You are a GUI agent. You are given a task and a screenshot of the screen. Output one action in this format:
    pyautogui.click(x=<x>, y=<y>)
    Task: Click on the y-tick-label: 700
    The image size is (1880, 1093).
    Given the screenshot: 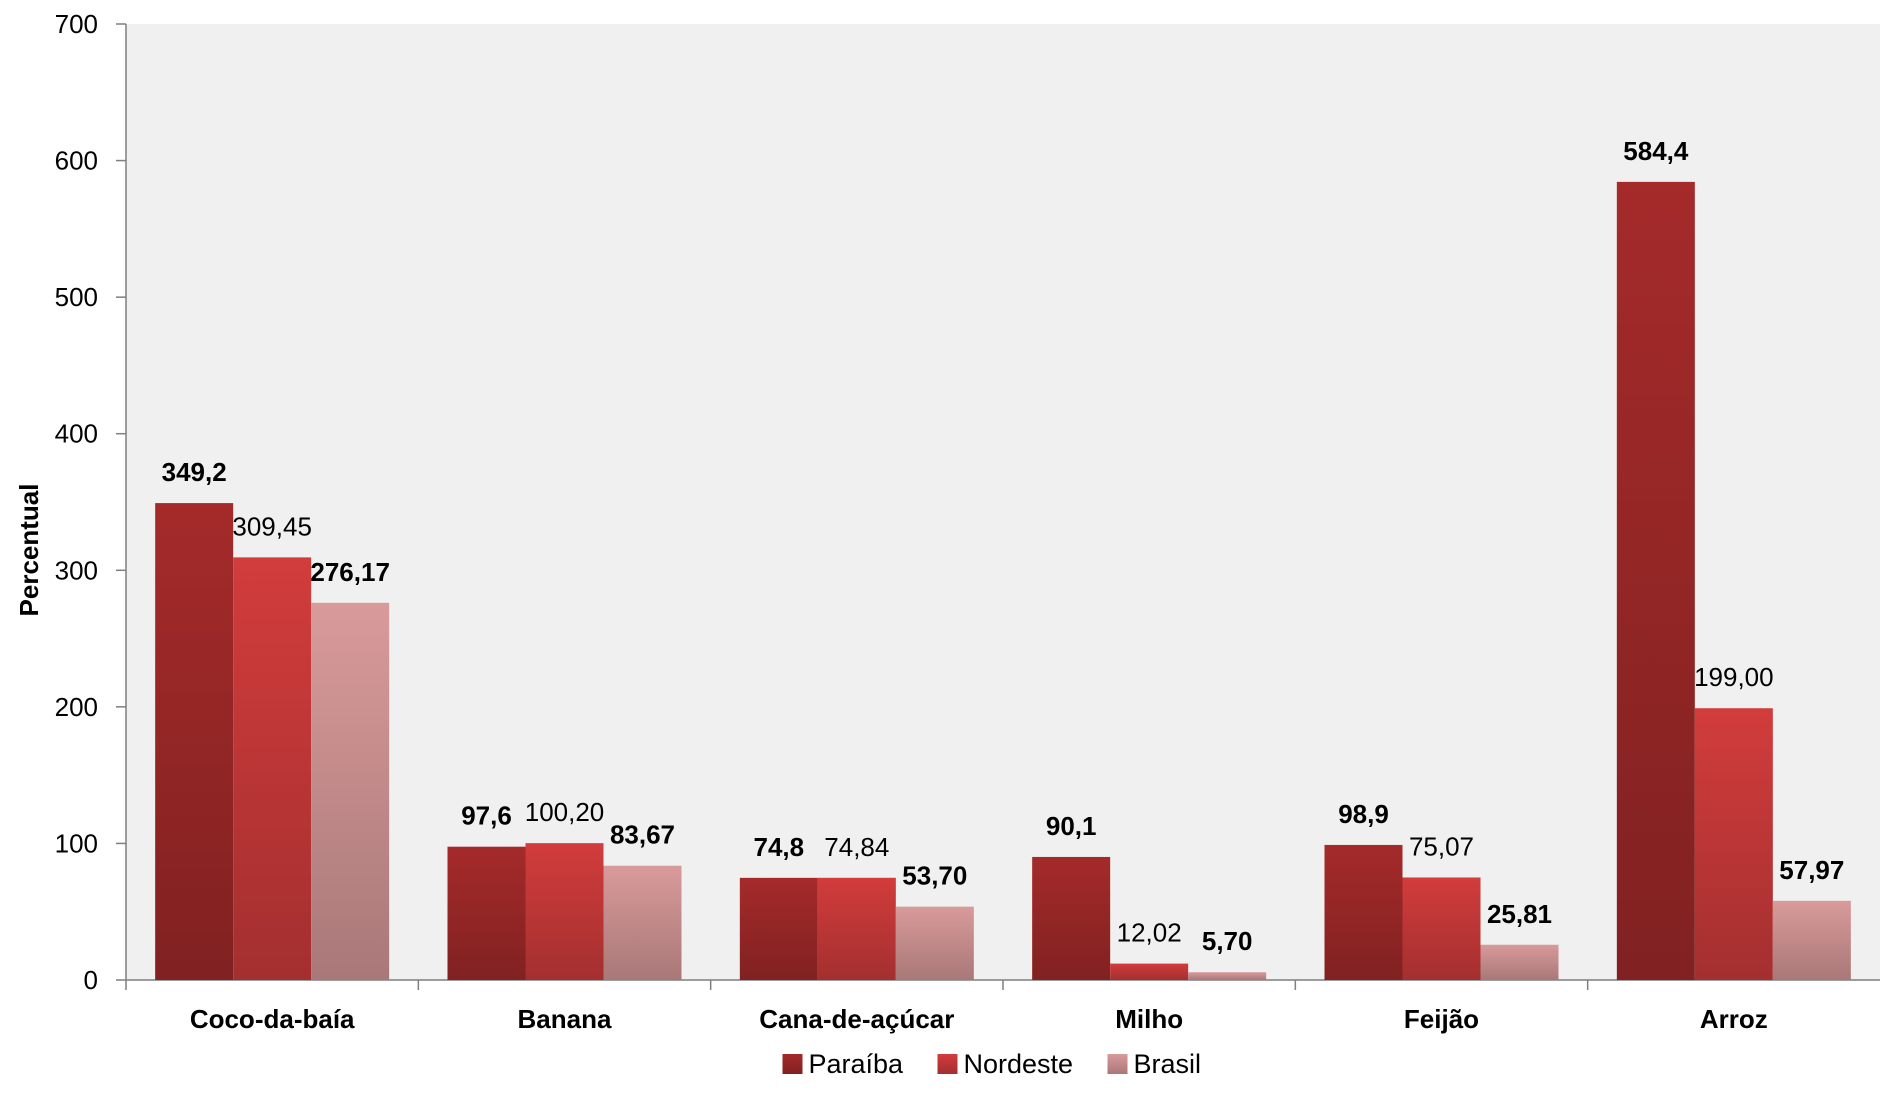 What is the action you would take?
    pyautogui.click(x=76, y=24)
    